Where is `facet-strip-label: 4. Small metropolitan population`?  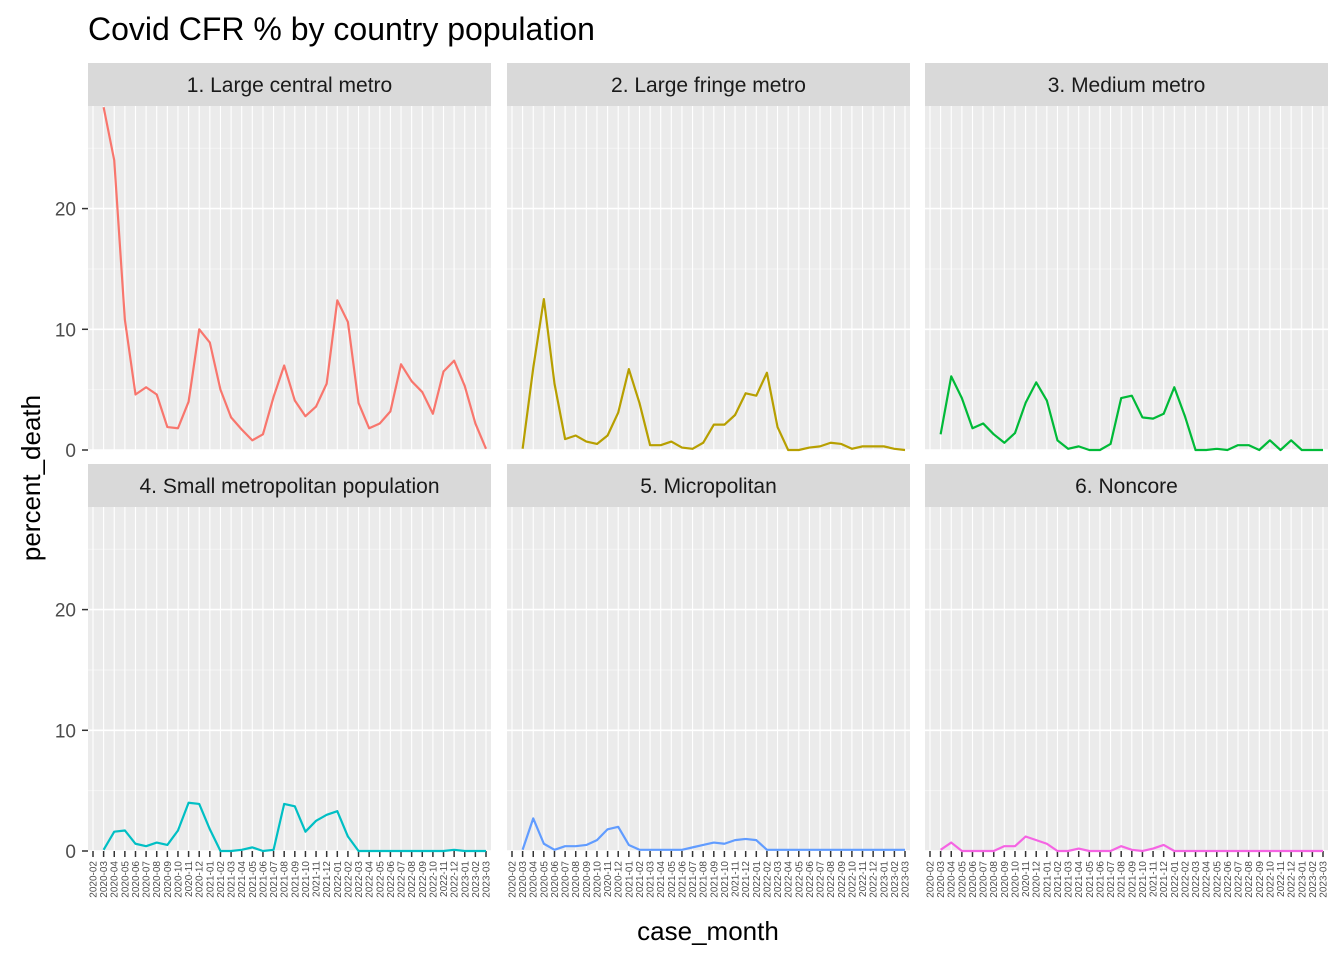 facet-strip-label: 4. Small metropolitan population is located at coordinates (289, 486).